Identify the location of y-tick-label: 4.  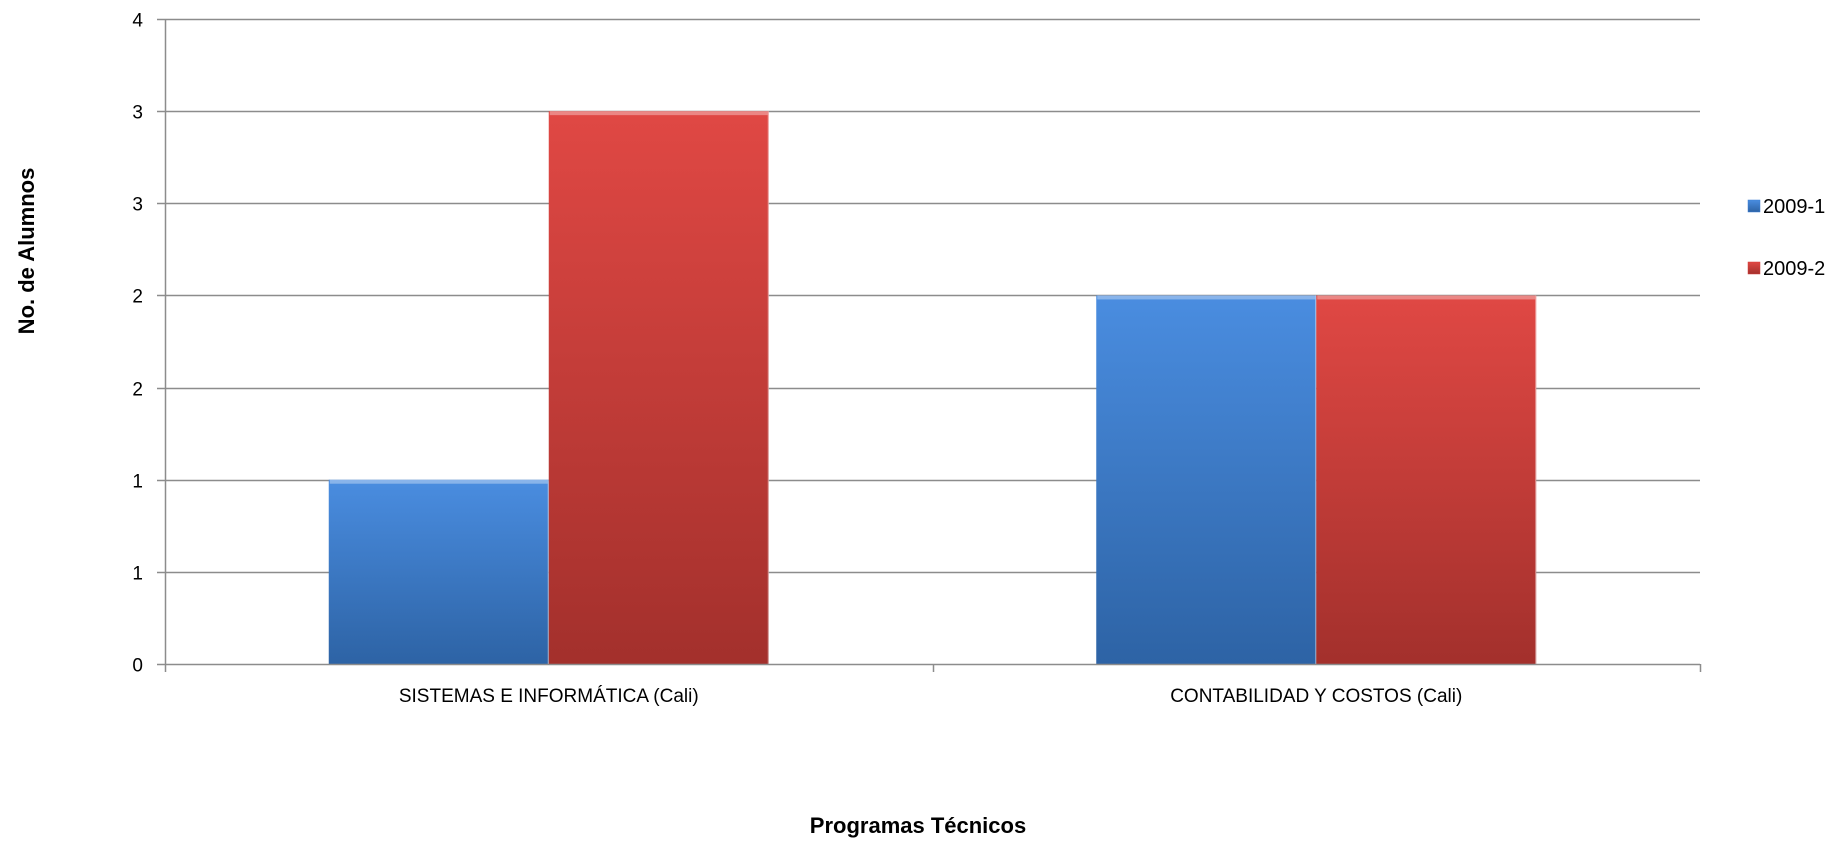
(137, 21).